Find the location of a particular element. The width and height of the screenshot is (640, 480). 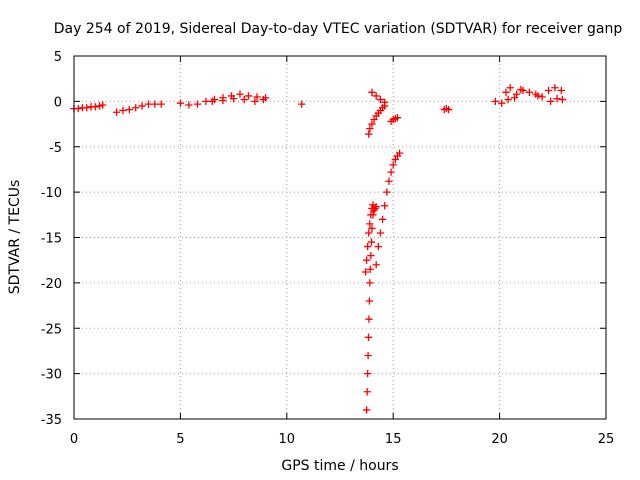

y-tick-label: -15 is located at coordinates (51, 239).